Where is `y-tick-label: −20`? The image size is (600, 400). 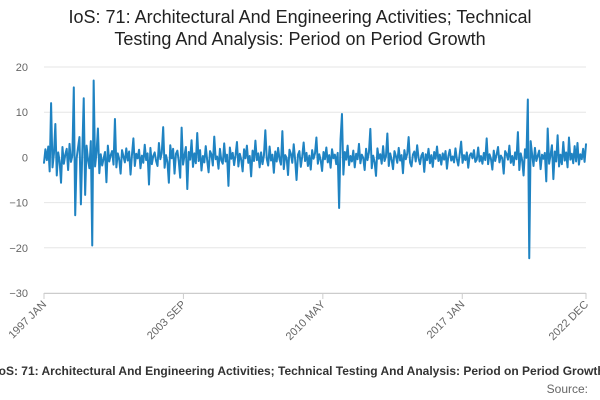
y-tick-label: −20 is located at coordinates (18, 249).